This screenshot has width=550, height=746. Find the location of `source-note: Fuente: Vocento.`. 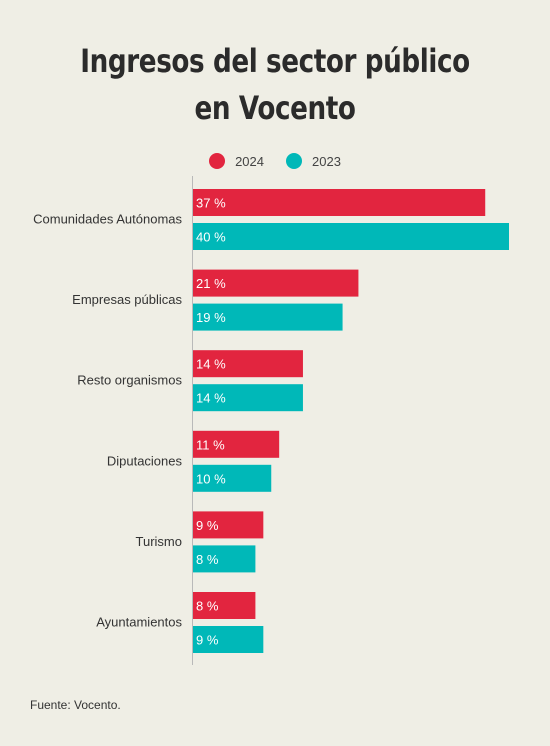

source-note: Fuente: Vocento. is located at coordinates (75, 705).